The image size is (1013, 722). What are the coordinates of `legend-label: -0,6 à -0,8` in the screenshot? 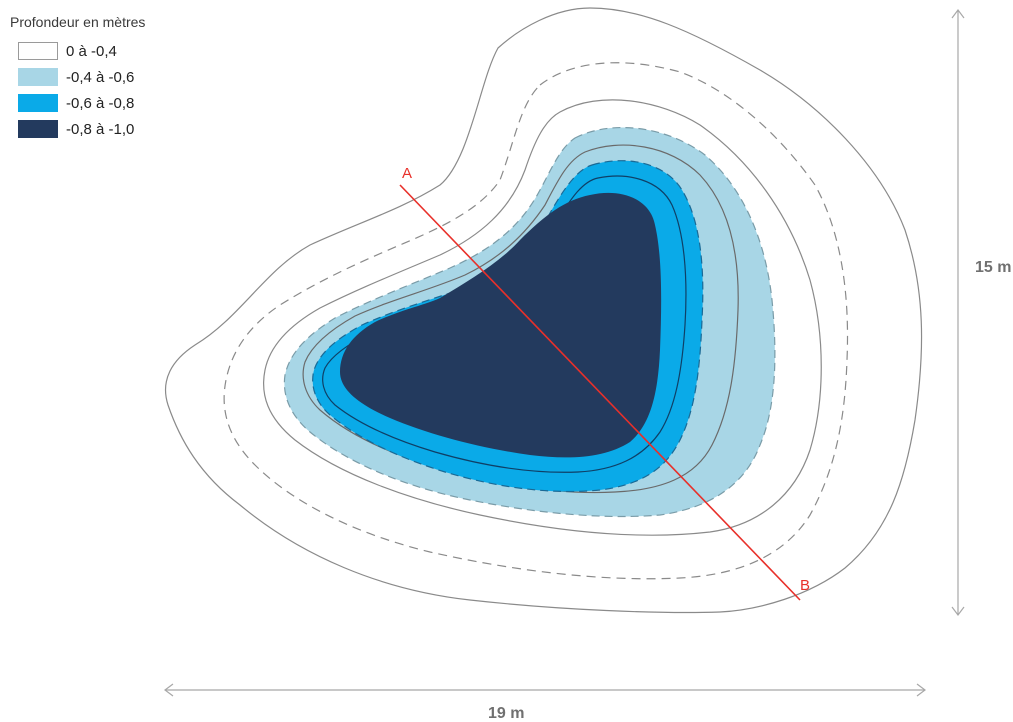 It's located at (100, 103).